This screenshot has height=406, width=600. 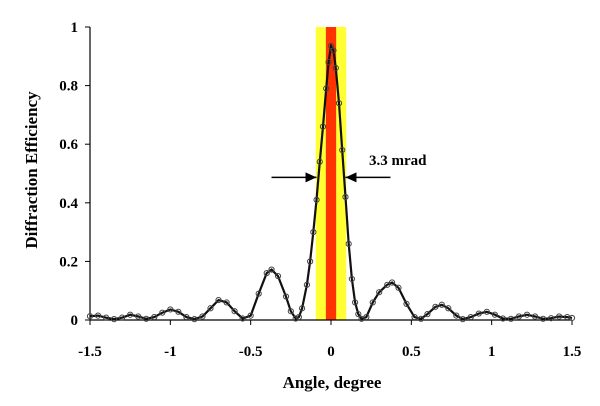 What do you see at coordinates (170, 352) in the screenshot?
I see `x-tick-label: -1` at bounding box center [170, 352].